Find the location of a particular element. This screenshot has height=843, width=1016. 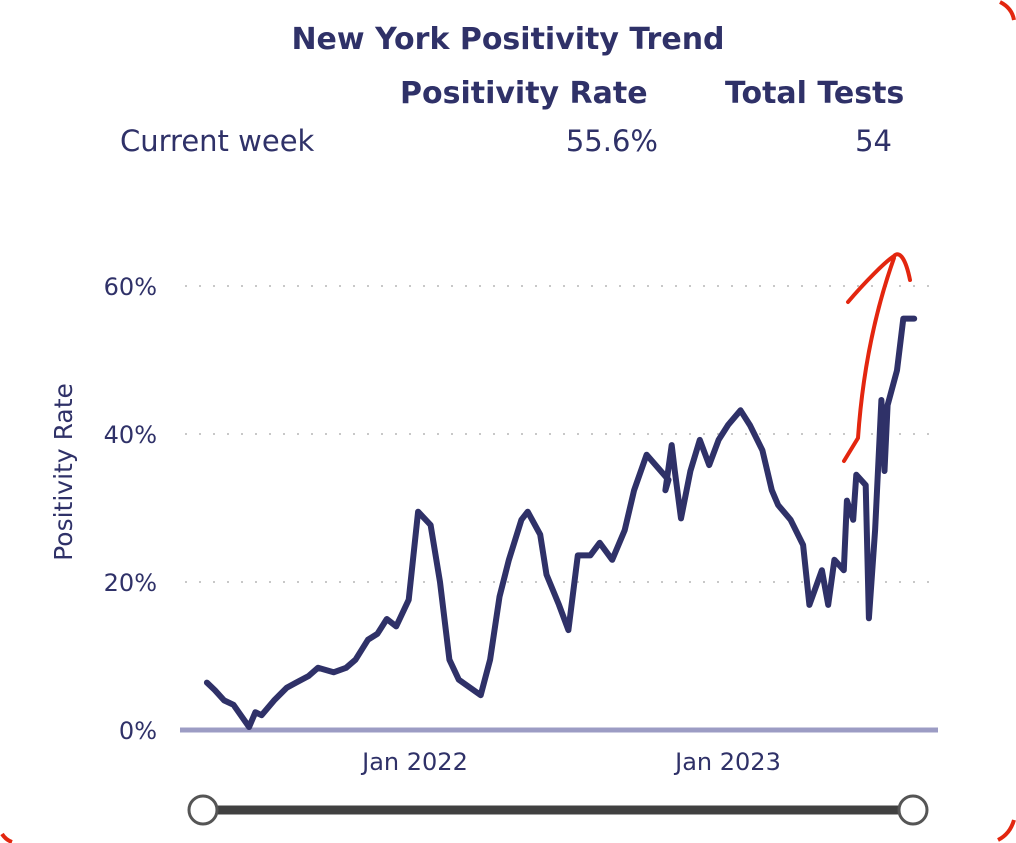

row-label-current-week: Current week is located at coordinates (217, 141).